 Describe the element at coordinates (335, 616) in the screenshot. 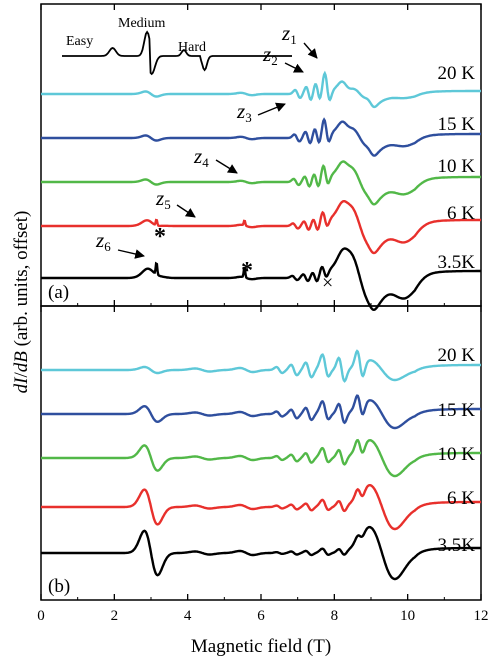

I see `x-tick-label: 8` at that location.